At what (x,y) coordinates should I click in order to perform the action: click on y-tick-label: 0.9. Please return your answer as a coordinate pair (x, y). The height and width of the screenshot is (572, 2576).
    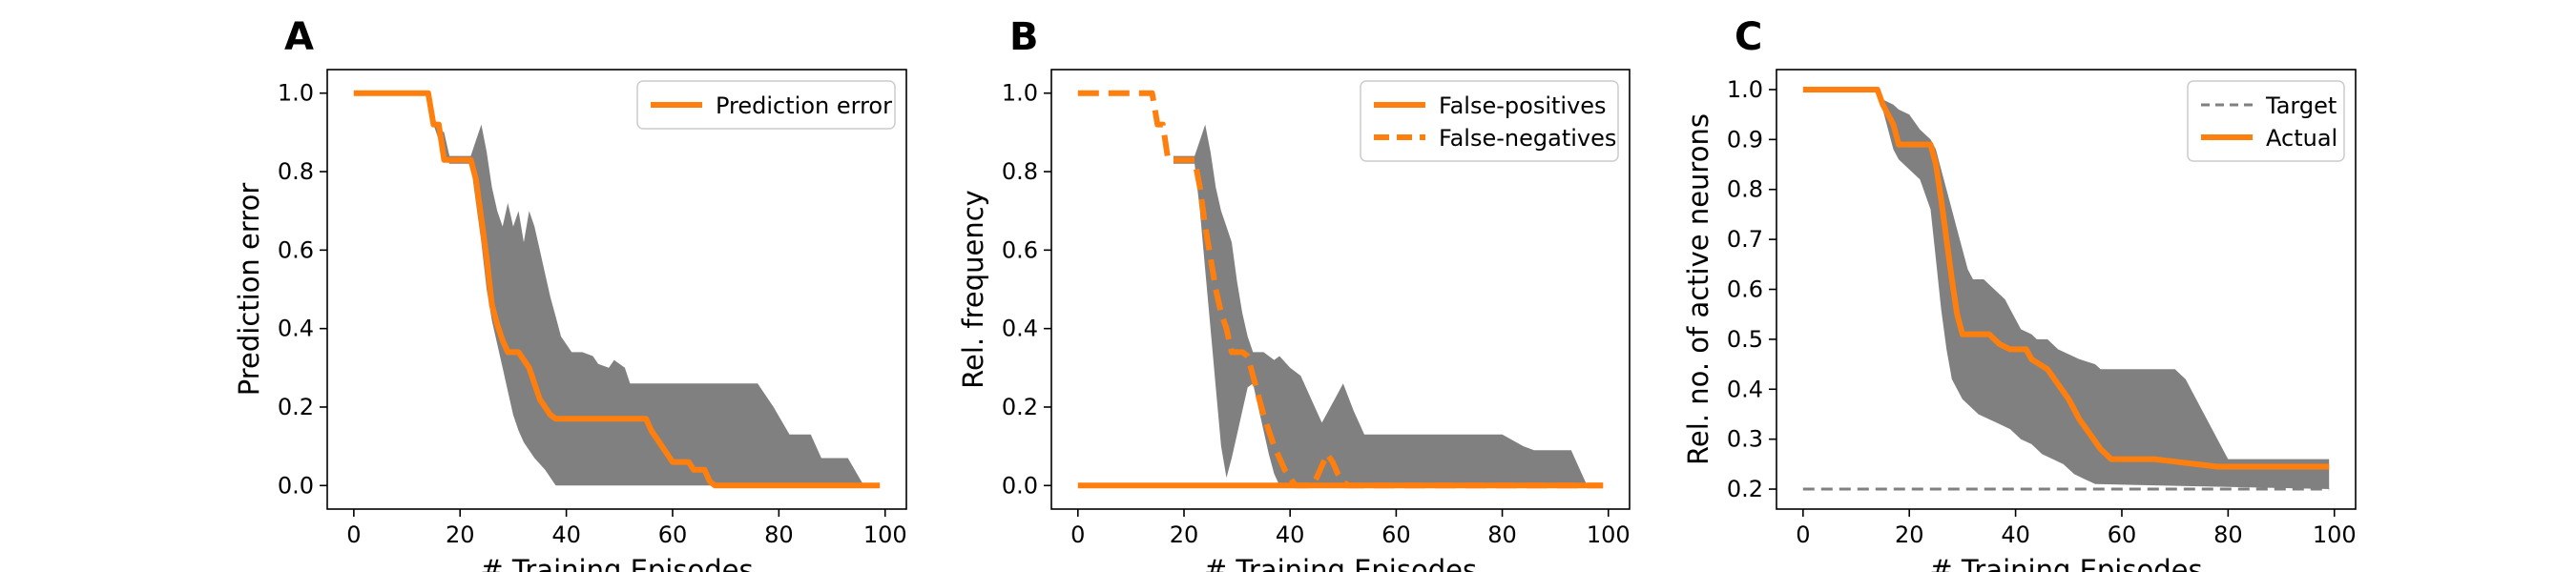
    Looking at the image, I should click on (1745, 139).